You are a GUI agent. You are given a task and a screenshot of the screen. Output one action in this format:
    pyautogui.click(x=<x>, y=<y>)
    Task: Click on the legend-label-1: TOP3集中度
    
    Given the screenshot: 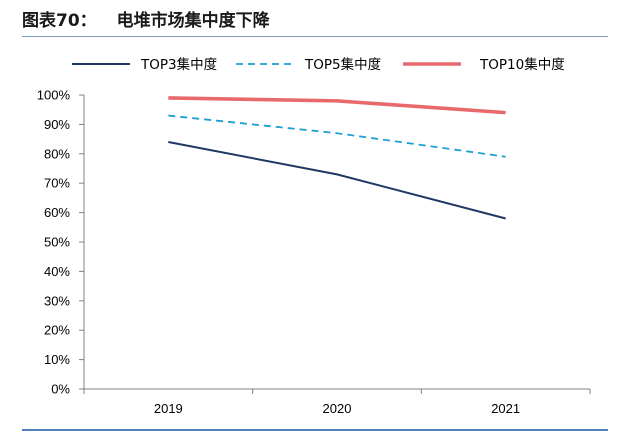 What is the action you would take?
    pyautogui.click(x=178, y=65)
    